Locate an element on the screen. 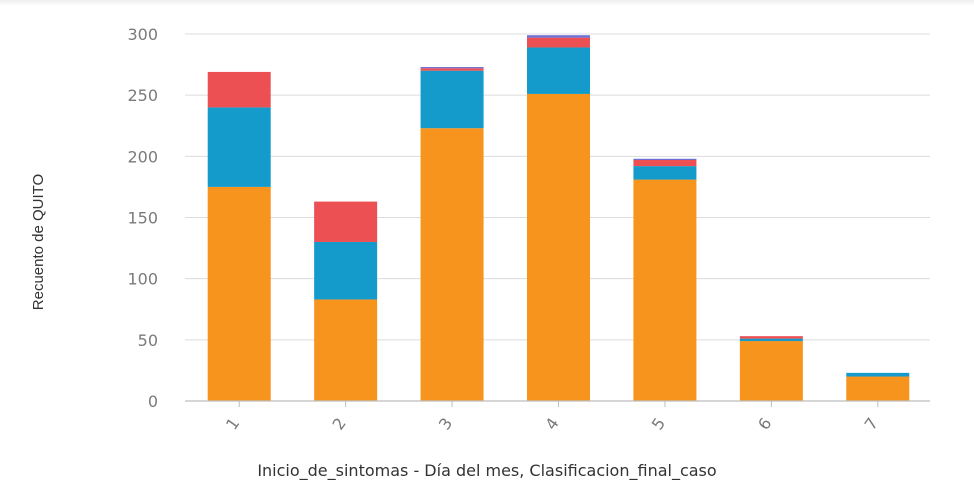  y-tick-label: 0 is located at coordinates (153, 401).